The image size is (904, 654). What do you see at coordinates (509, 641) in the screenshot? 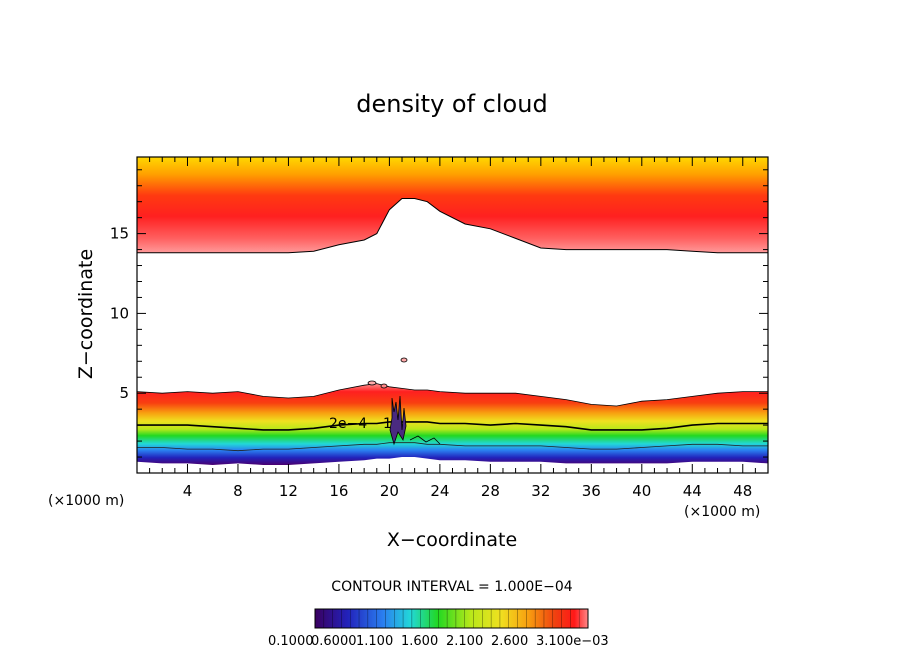
I see `colorbar-tick-label: 2.600` at bounding box center [509, 641].